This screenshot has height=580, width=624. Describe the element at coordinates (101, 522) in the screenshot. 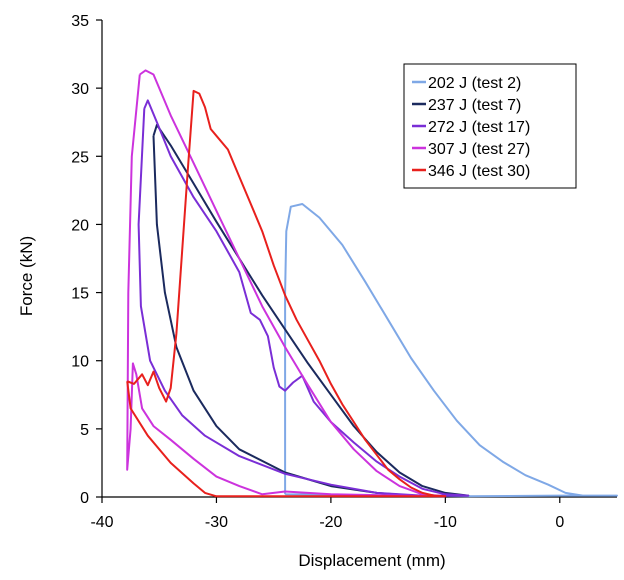

I see `x-tick-label: -40` at that location.